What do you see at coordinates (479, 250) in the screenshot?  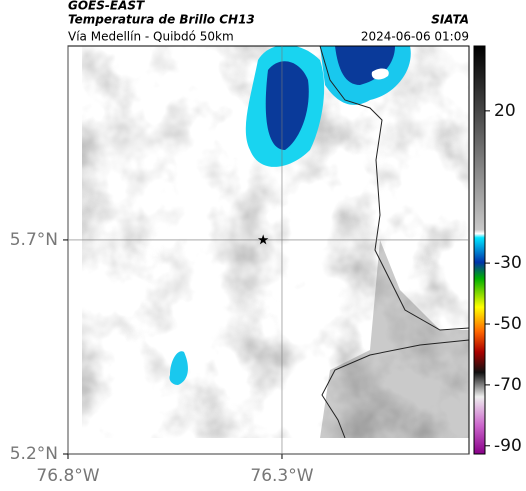 I see `colorbar` at bounding box center [479, 250].